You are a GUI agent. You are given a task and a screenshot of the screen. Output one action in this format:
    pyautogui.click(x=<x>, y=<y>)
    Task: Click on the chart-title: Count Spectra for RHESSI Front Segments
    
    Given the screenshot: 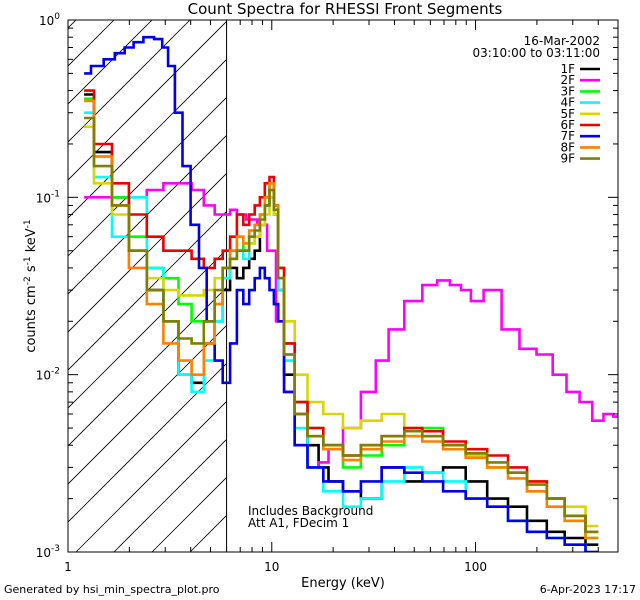 What is the action you would take?
    pyautogui.click(x=345, y=9)
    